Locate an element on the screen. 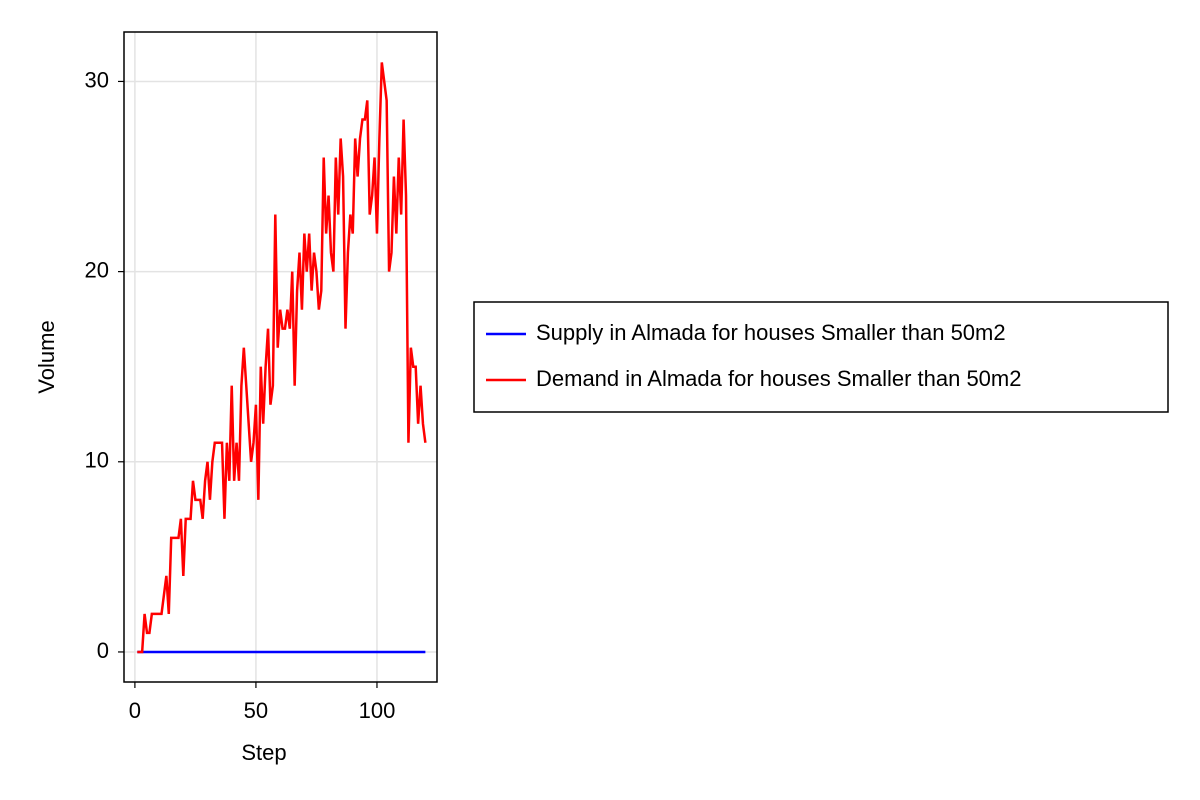 The width and height of the screenshot is (1200, 800). y-axis-label: Volume is located at coordinates (46, 356).